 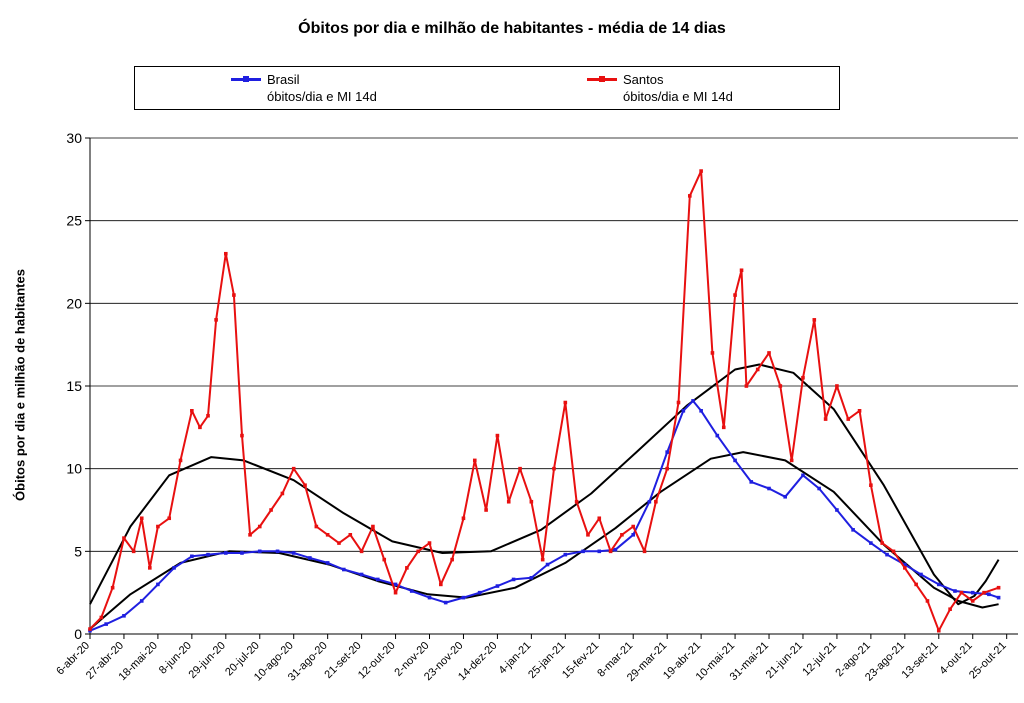 What do you see at coordinates (78, 551) in the screenshot?
I see `y-tick-label-5: 5` at bounding box center [78, 551].